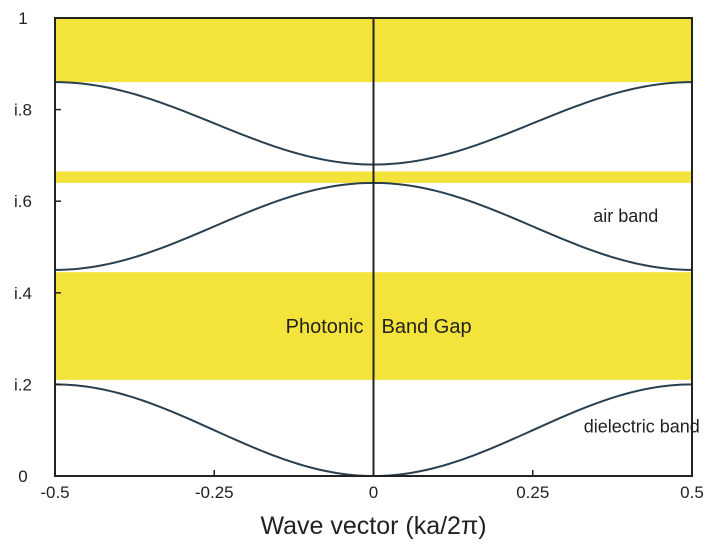 The width and height of the screenshot is (717, 545). Describe the element at coordinates (325, 327) in the screenshot. I see `band-gap-label-photonic: Photonic` at that location.